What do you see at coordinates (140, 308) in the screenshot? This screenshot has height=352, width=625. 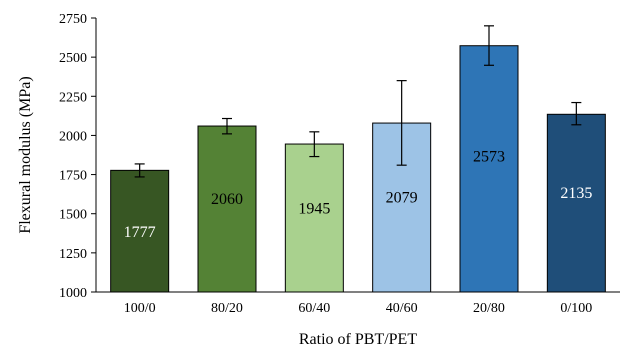 I see `x-tick-label: 100/0` at bounding box center [140, 308].